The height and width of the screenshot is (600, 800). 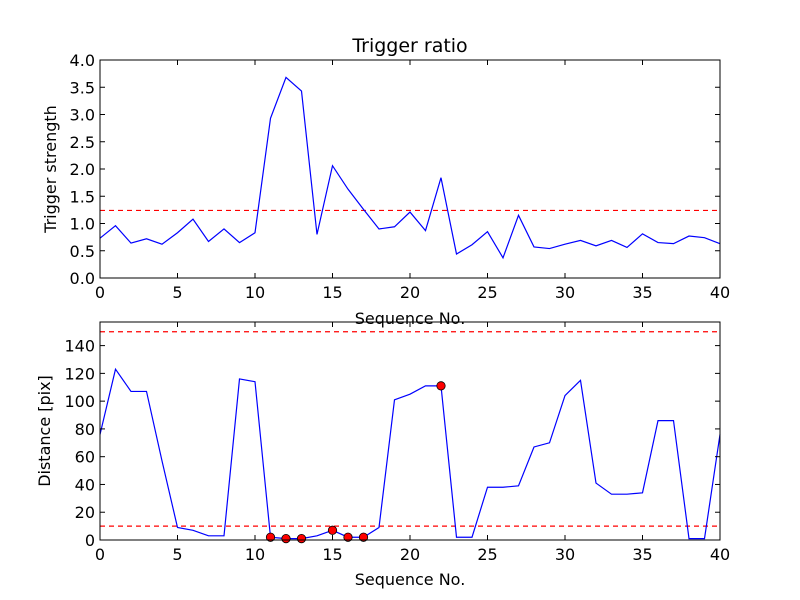 I want to click on y-tick-label-5: 100, so click(x=79, y=401).